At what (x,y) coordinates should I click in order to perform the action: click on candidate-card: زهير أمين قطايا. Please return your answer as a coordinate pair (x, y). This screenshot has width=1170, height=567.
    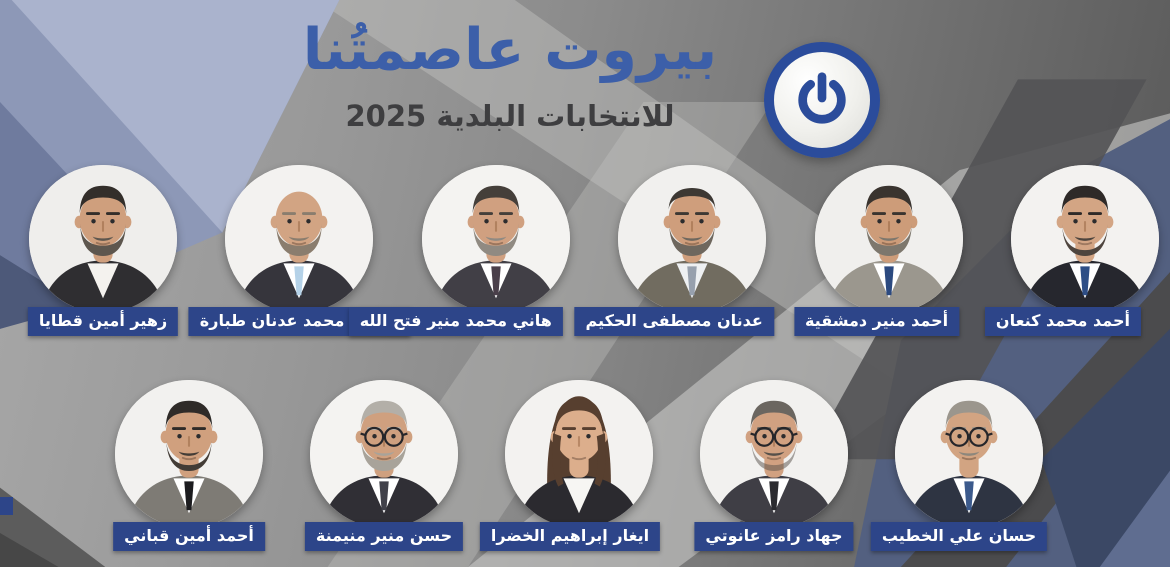
    Looking at the image, I should click on (103, 258).